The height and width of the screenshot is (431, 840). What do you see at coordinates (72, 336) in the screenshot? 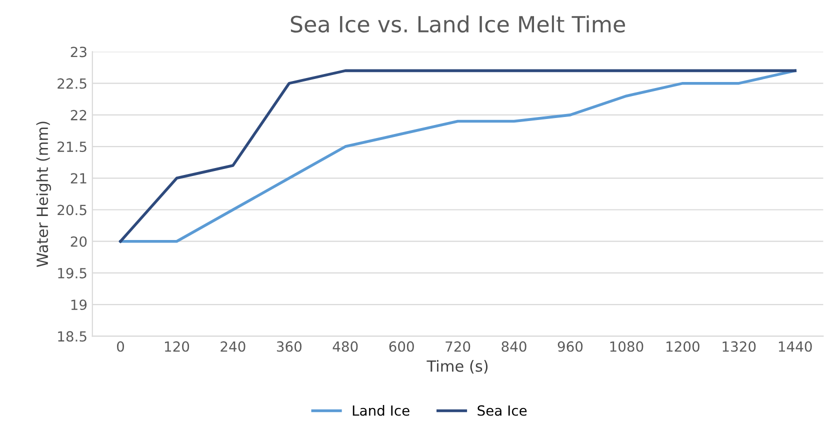
I see `y-tick-label: 18.5` at bounding box center [72, 336].